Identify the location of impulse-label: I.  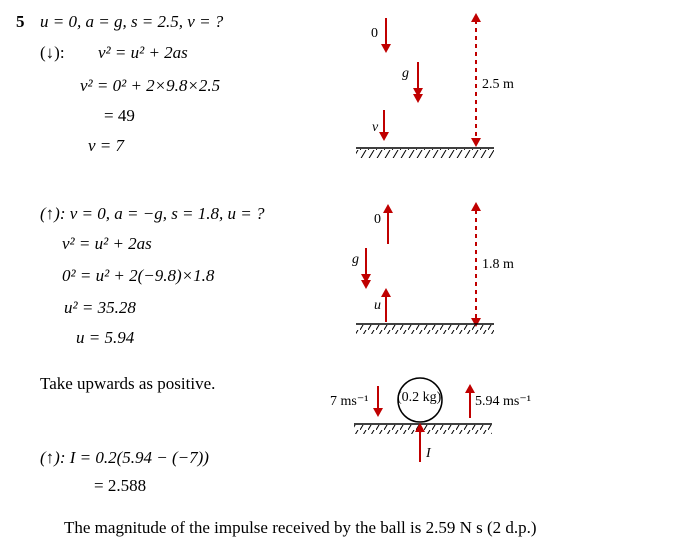
(428, 453).